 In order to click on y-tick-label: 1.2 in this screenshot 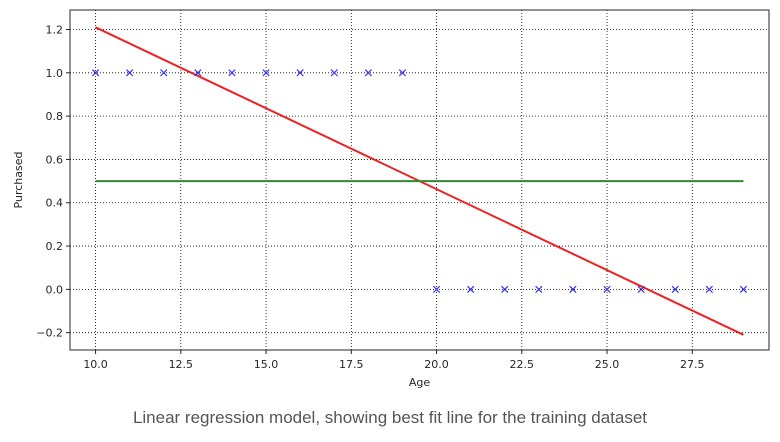, I will do `click(55, 29)`.